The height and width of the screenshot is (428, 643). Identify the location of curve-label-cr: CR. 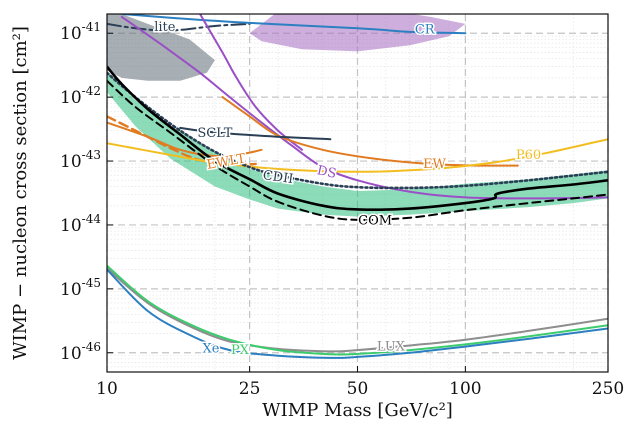
(425, 30).